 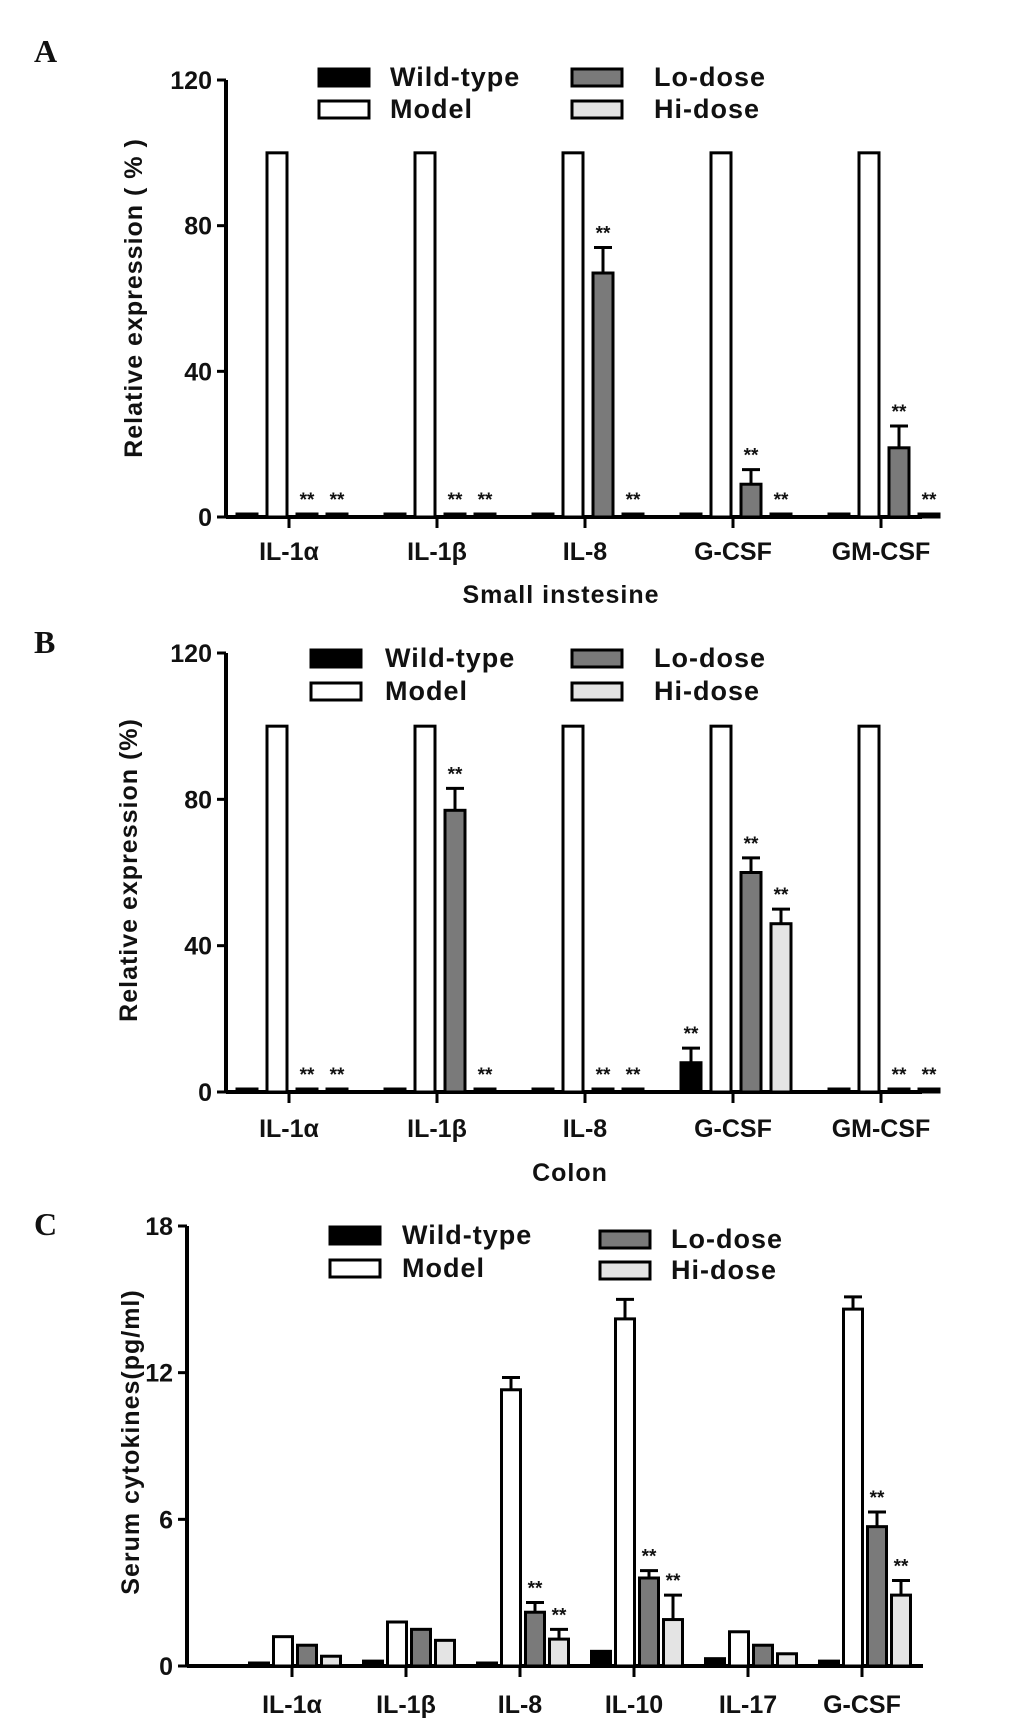 I want to click on panel-a-label: A, so click(x=45, y=51).